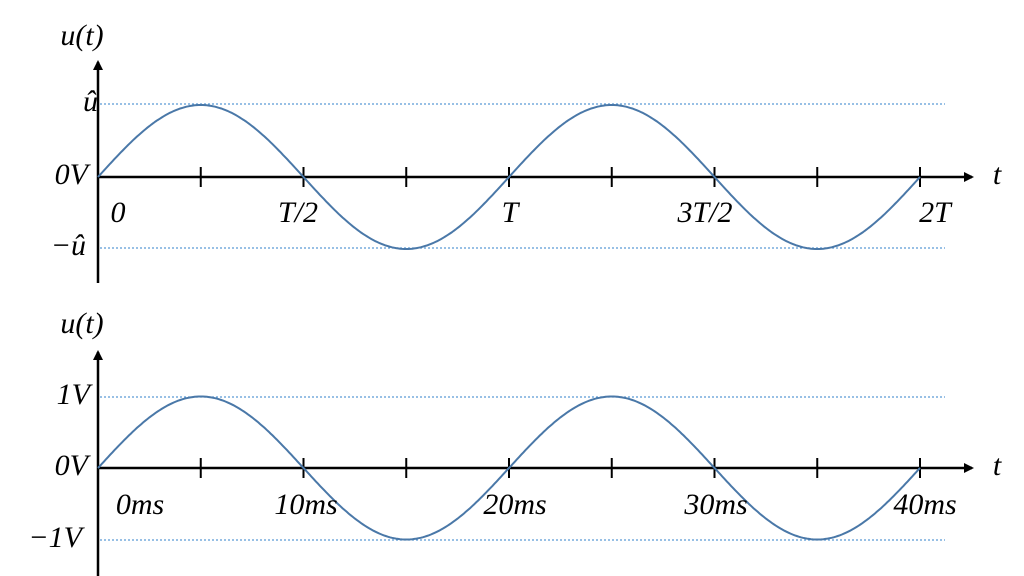 Image resolution: width=1024 pixels, height=576 pixels. Describe the element at coordinates (704, 212) in the screenshot. I see `x-tick-label: 3T/2` at that location.